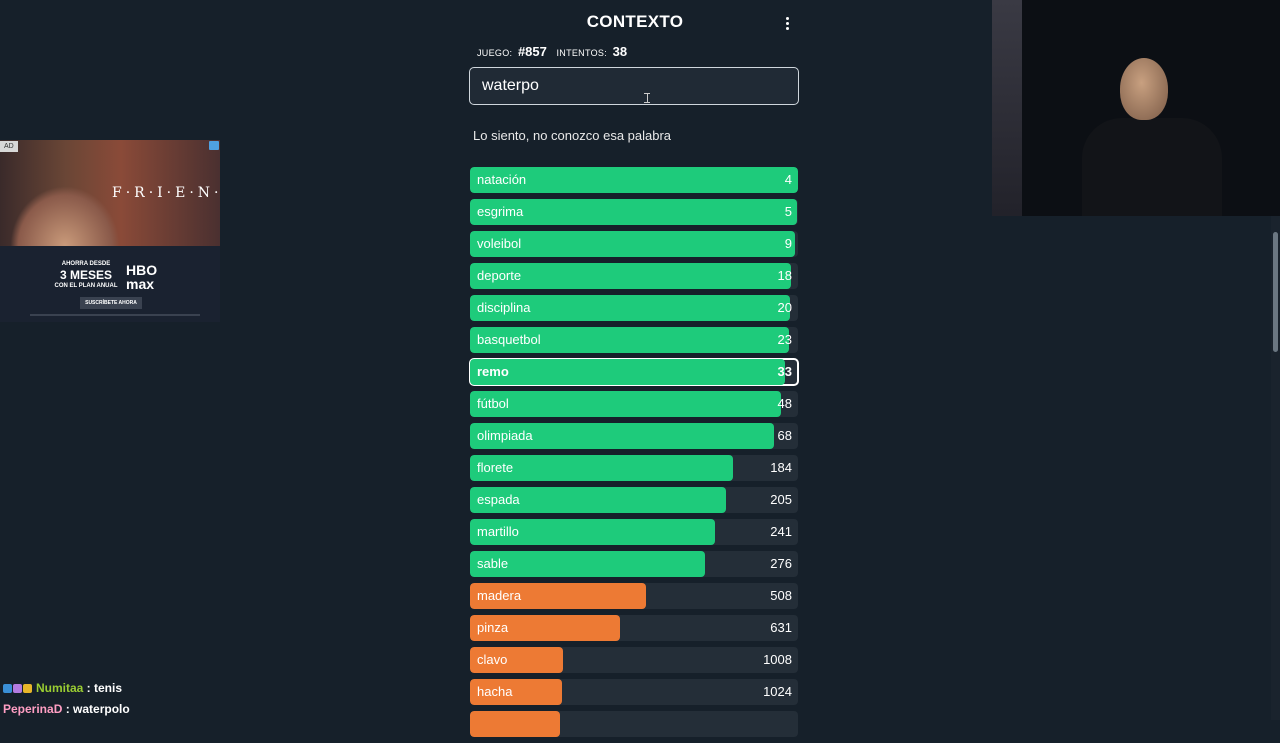 This screenshot has width=1280, height=743. What do you see at coordinates (1275, 292) in the screenshot?
I see `scrollbar-thumb` at bounding box center [1275, 292].